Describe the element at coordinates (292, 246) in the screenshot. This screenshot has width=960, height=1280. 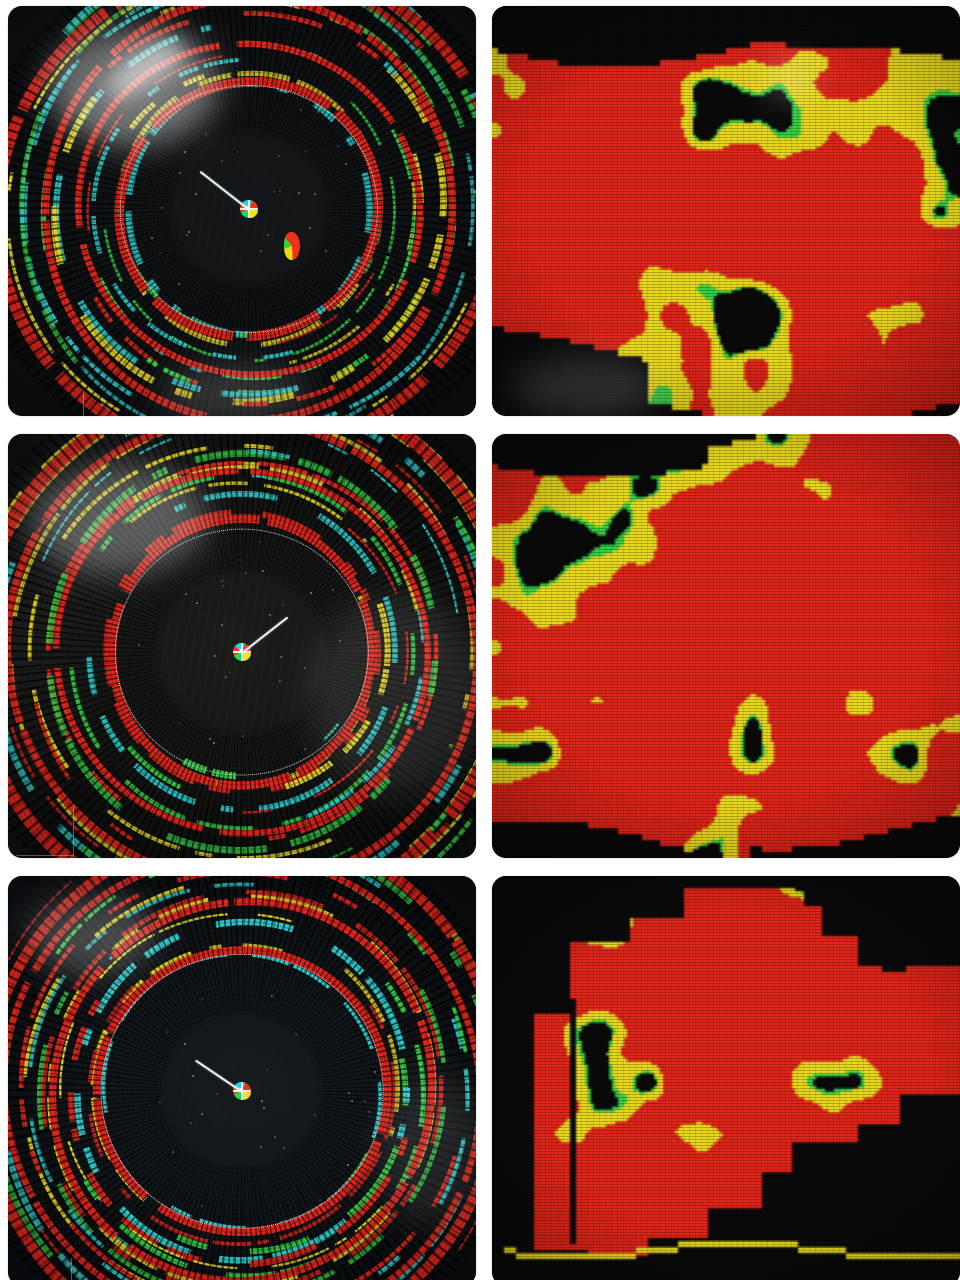
I see `radar-target-echo` at that location.